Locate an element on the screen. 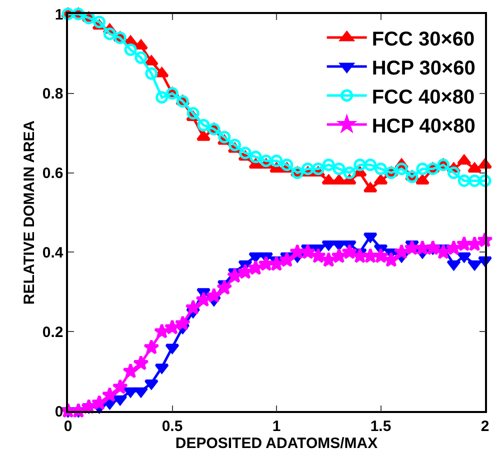 This screenshot has width=495, height=457. x-tick-label: 0.5 is located at coordinates (172, 426).